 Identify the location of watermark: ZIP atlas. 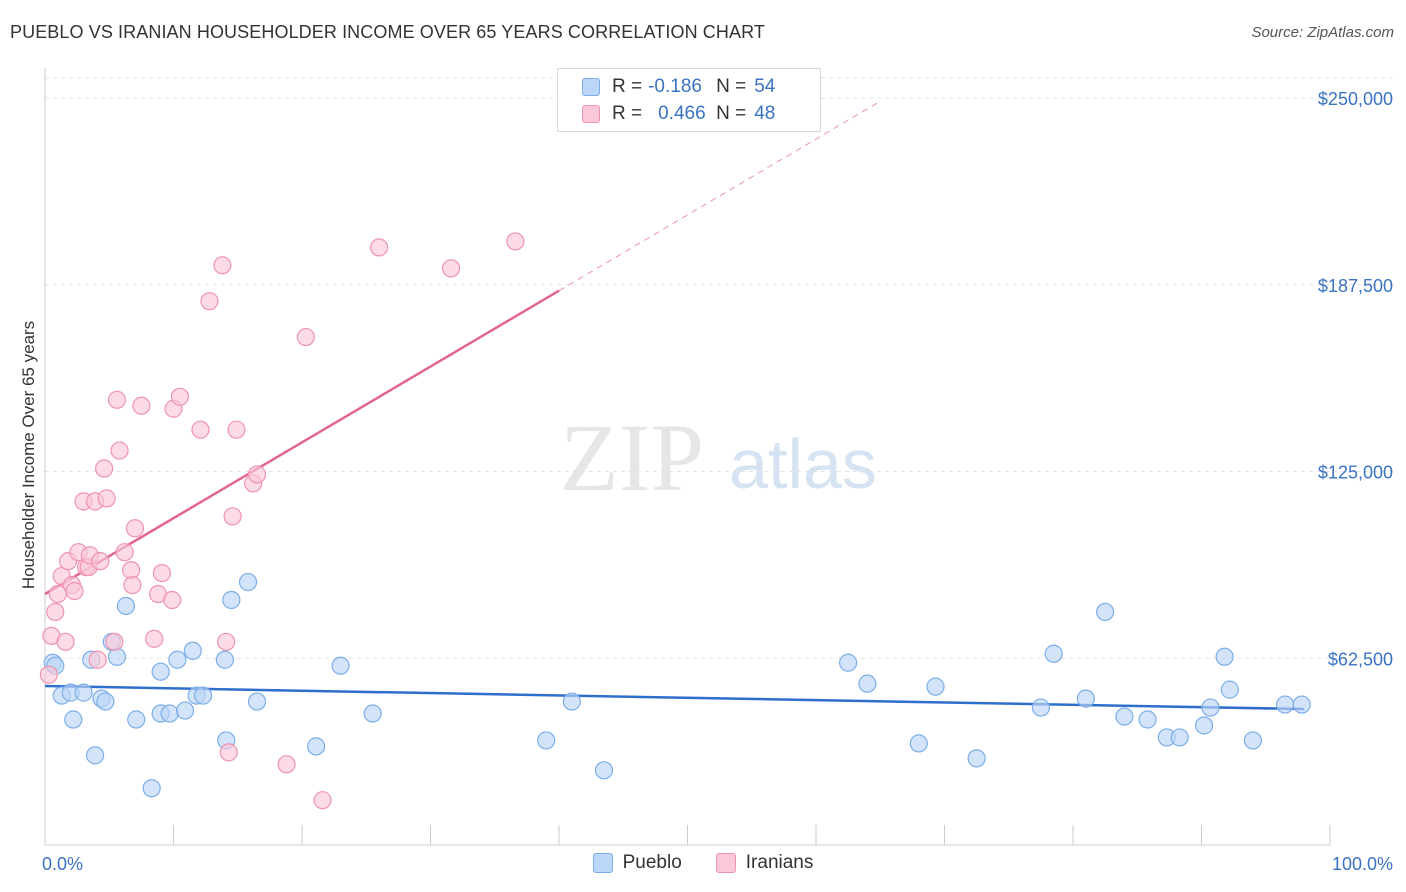
(718, 457).